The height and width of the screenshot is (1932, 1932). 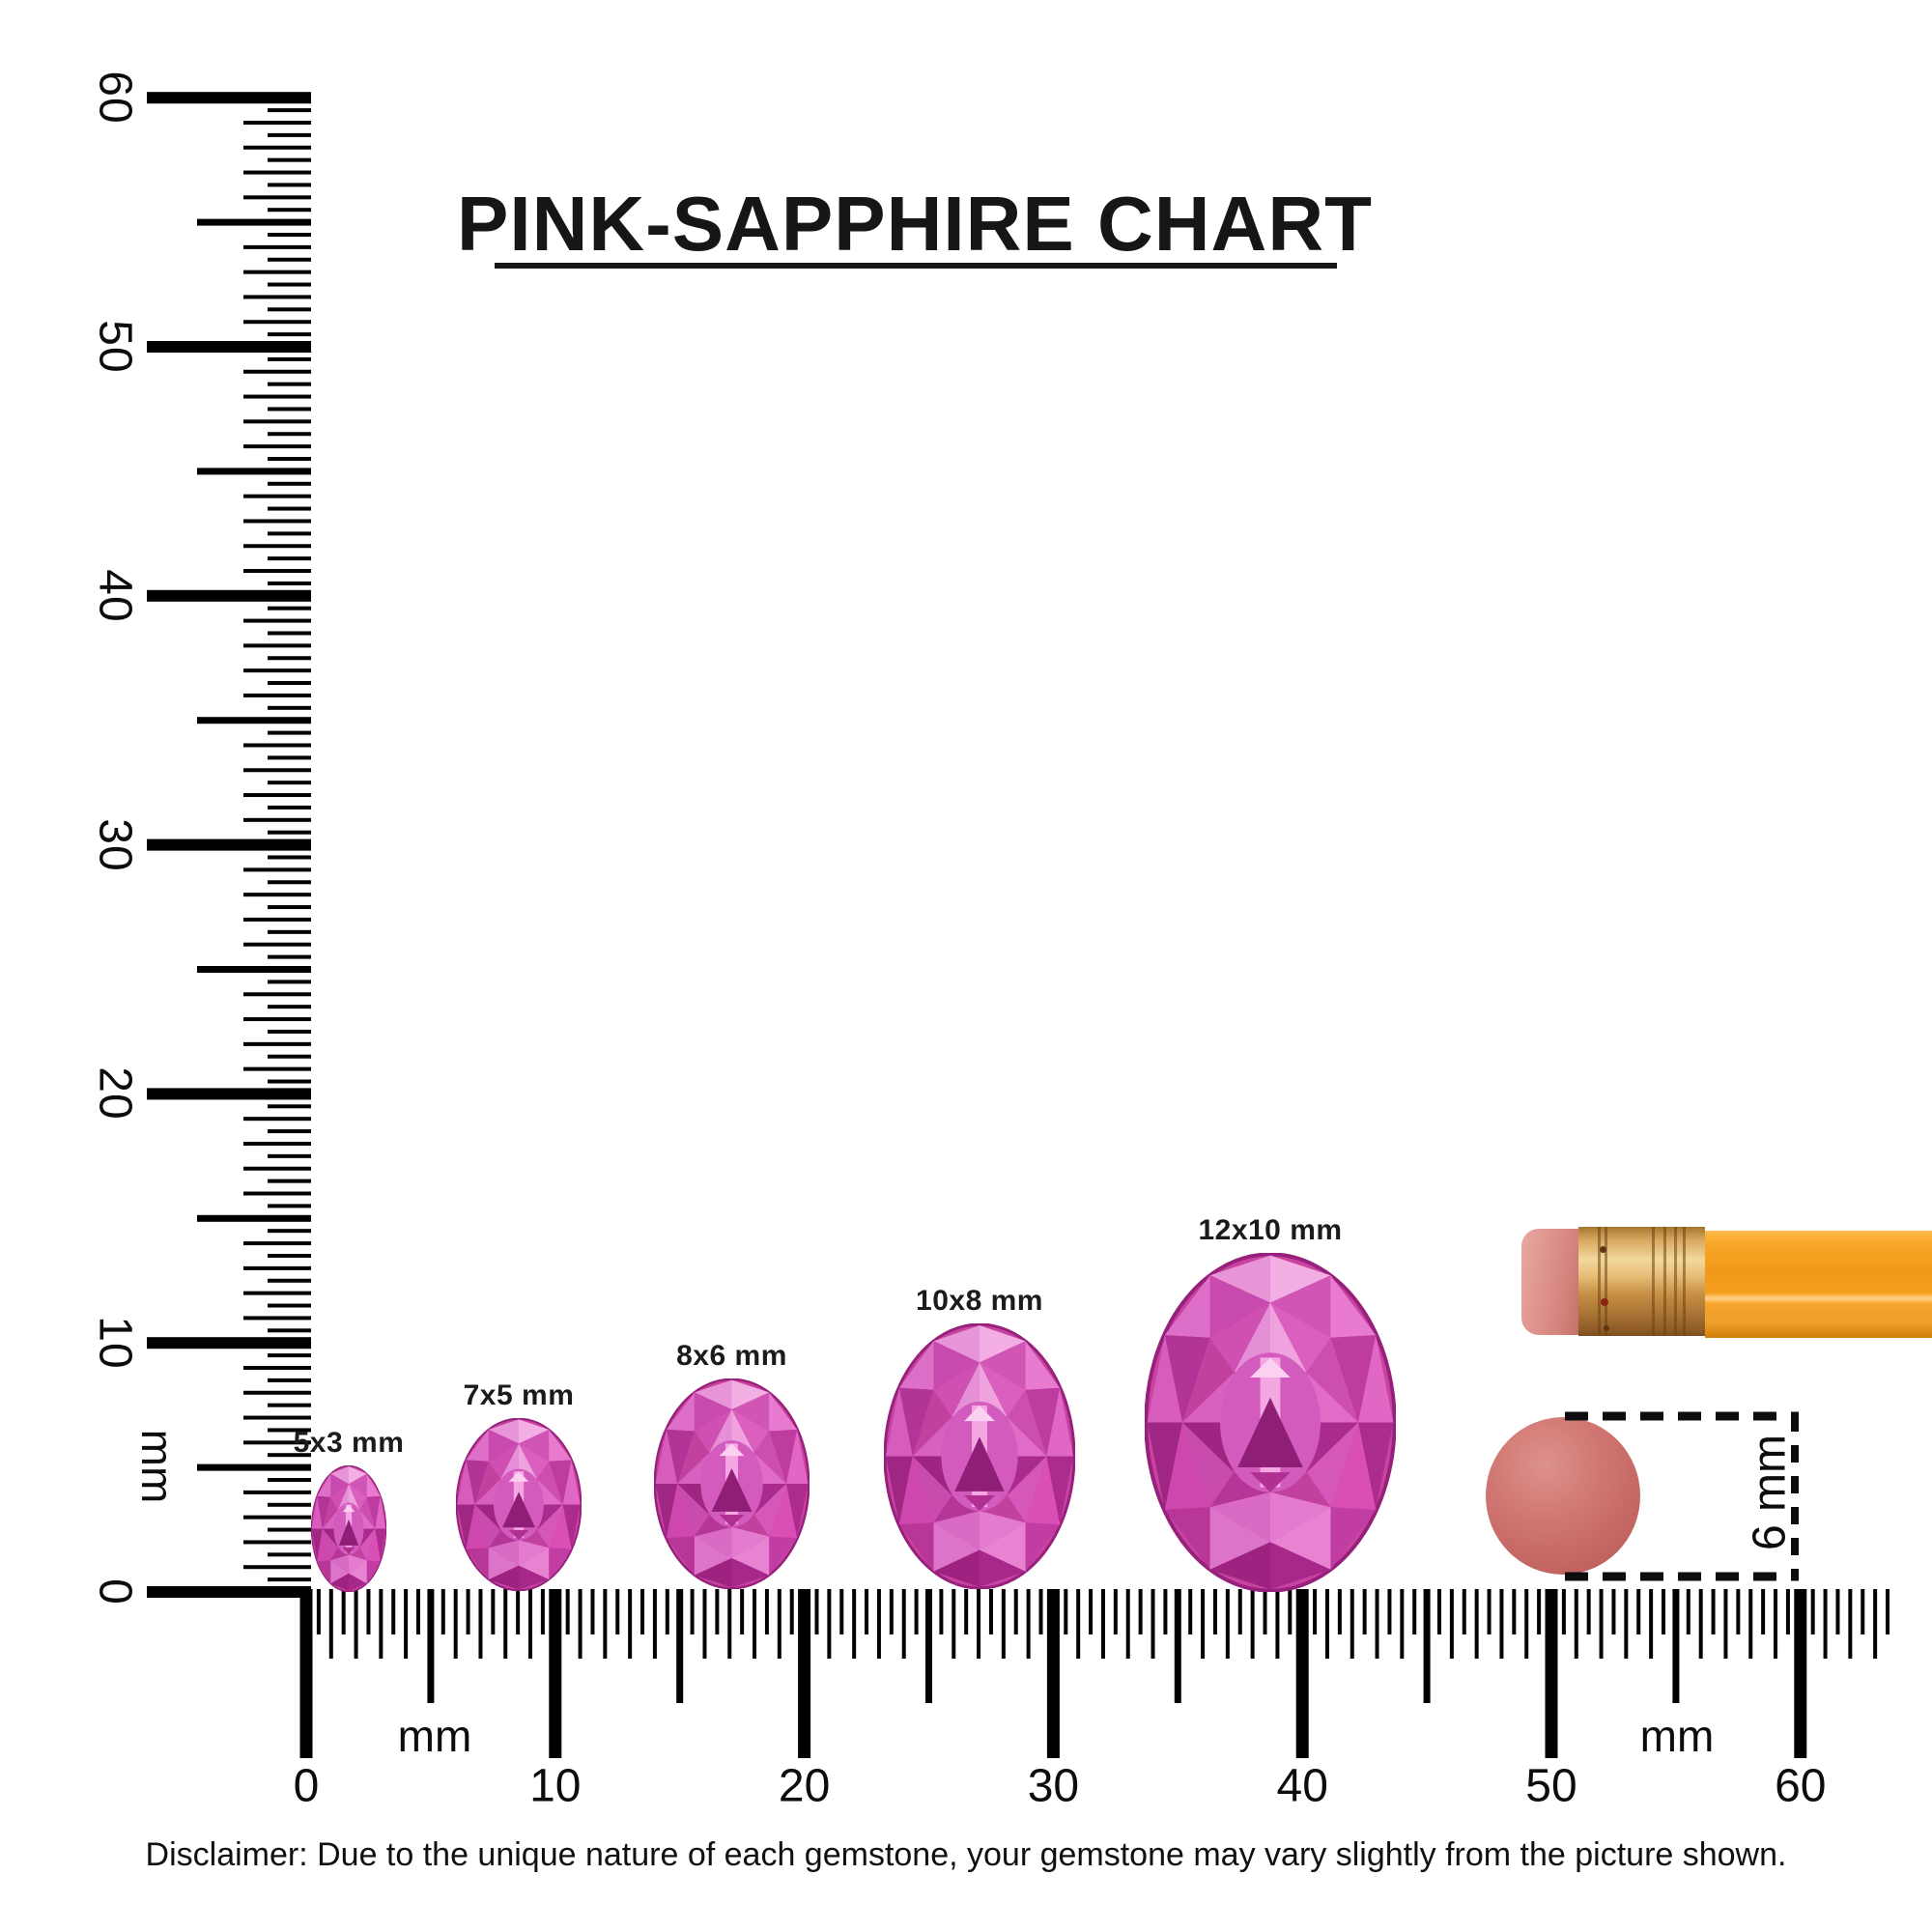 I want to click on gem-12x10: 12x10 mm, so click(x=1270, y=1403).